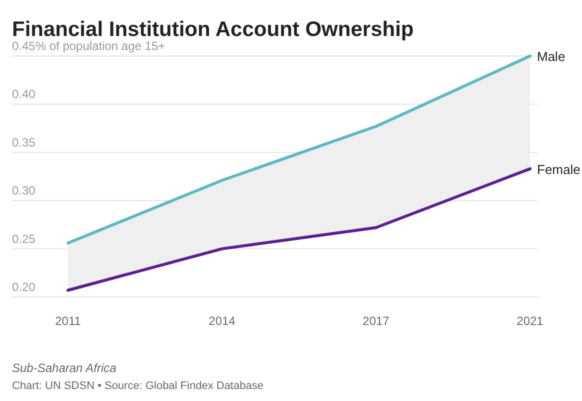 This screenshot has width=582, height=401. What do you see at coordinates (24, 191) in the screenshot?
I see `y-tick-label: 0.30` at bounding box center [24, 191].